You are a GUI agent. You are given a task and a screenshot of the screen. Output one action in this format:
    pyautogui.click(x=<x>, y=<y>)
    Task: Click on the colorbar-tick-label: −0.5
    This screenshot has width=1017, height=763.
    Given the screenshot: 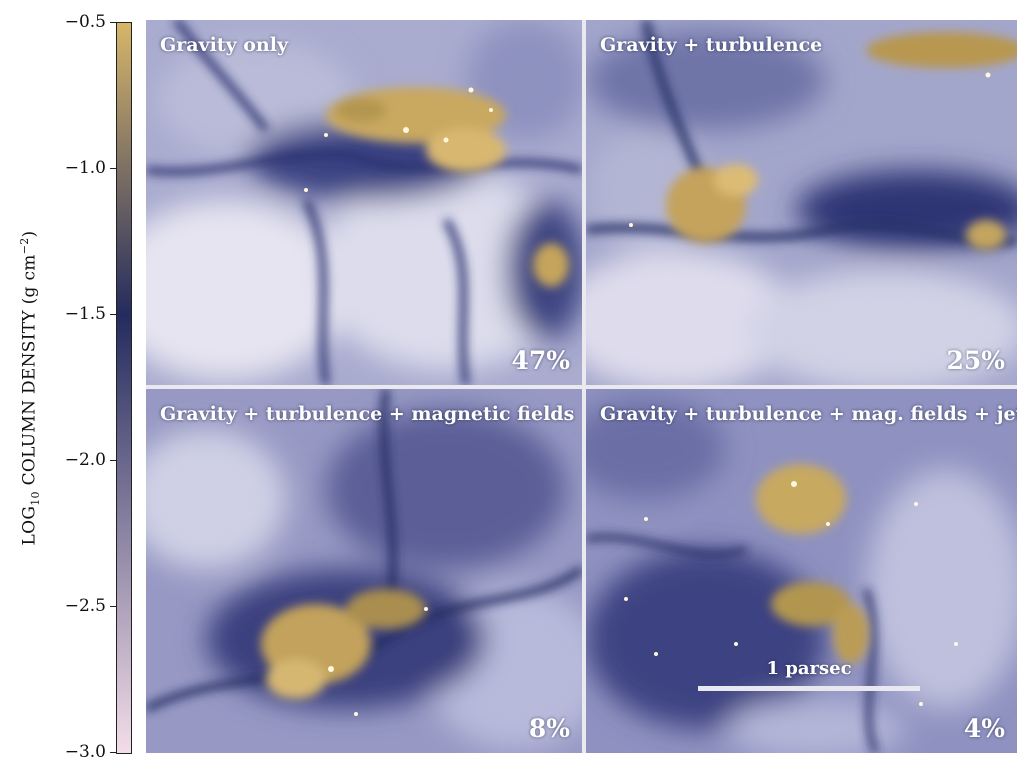 What is the action you would take?
    pyautogui.click(x=85, y=22)
    